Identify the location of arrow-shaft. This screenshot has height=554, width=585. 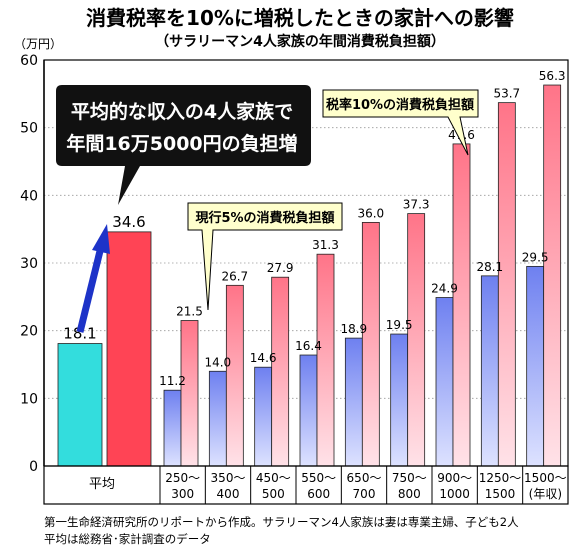
(90, 289).